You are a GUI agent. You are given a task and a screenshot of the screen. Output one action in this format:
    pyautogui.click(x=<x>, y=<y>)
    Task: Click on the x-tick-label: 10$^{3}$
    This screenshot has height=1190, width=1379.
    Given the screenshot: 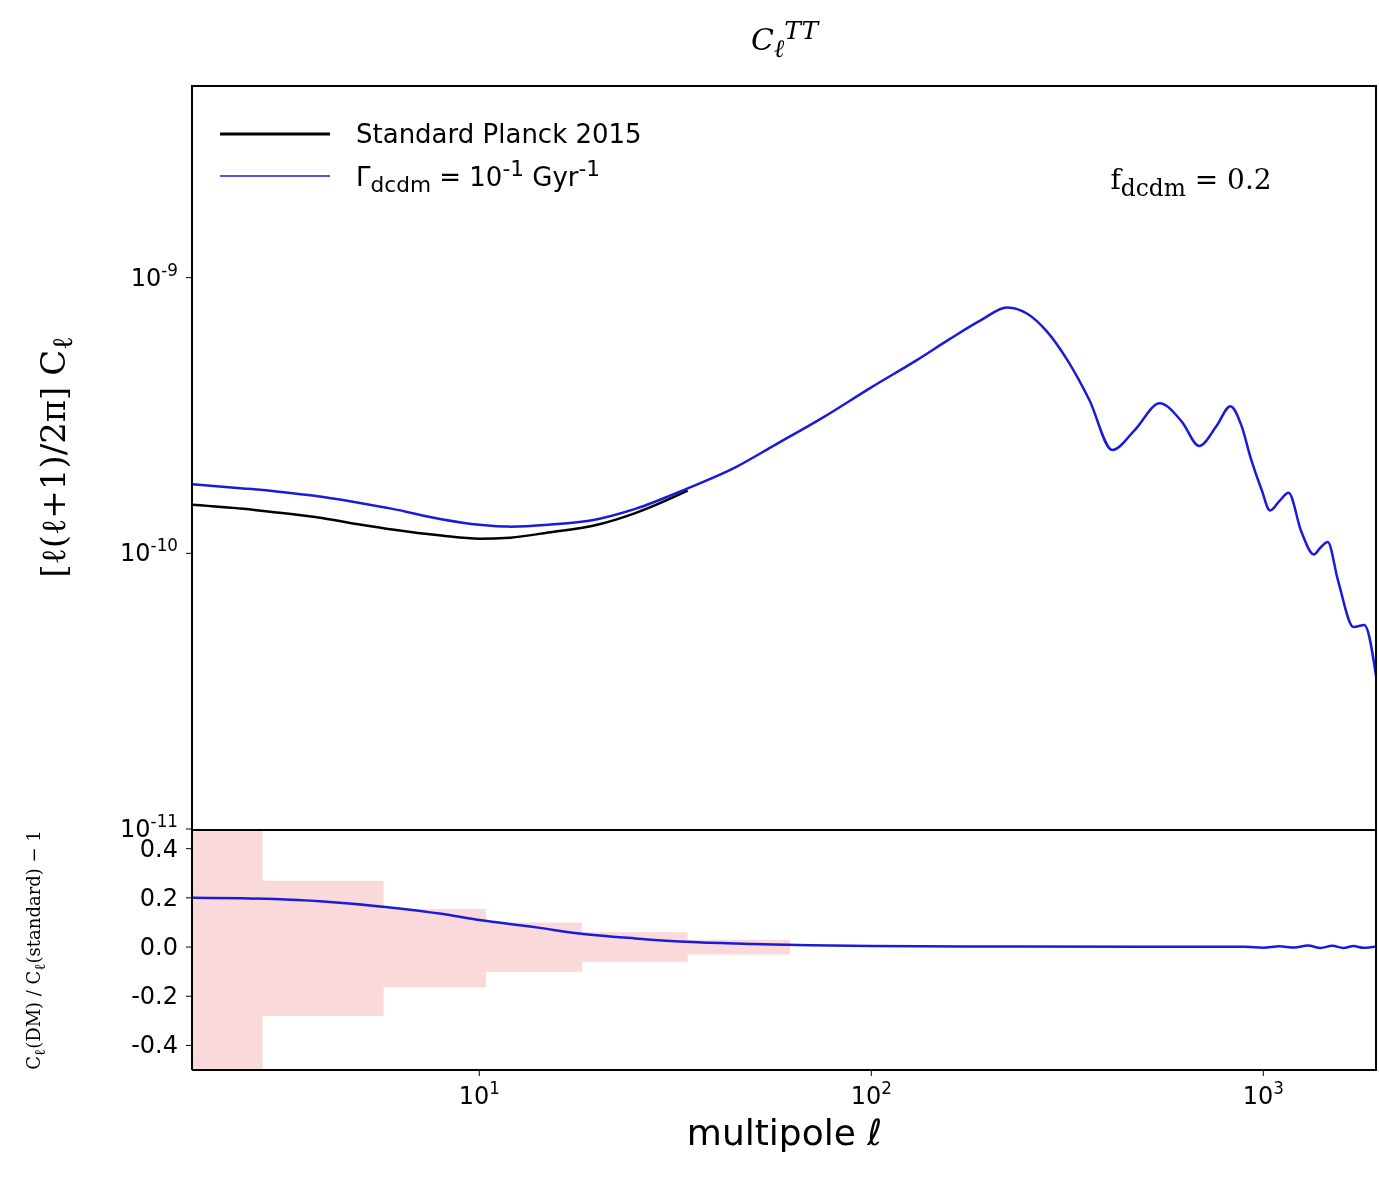 What is the action you would take?
    pyautogui.click(x=1263, y=1094)
    